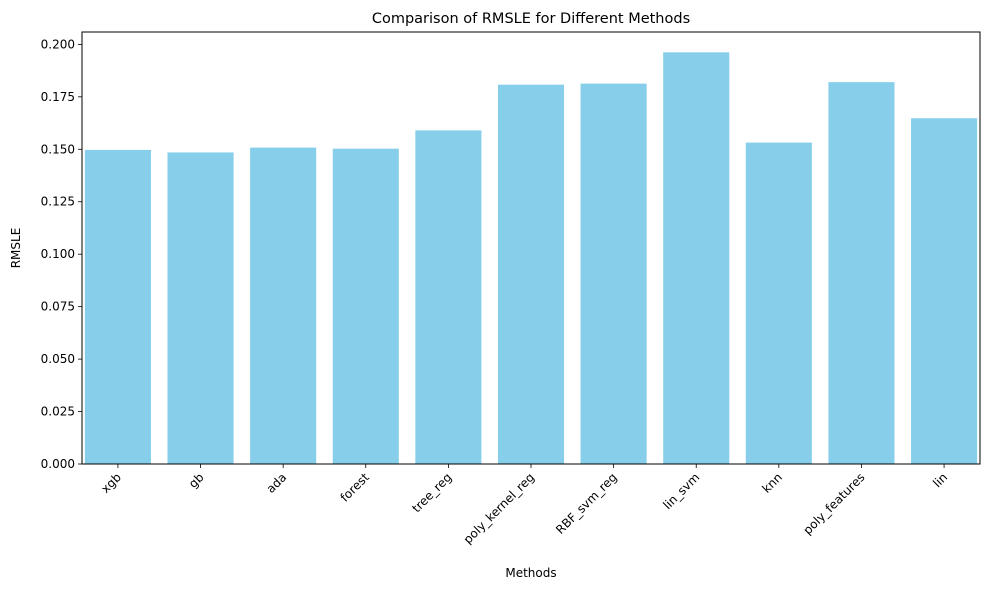 Image resolution: width=989 pixels, height=590 pixels. Describe the element at coordinates (58, 412) in the screenshot. I see `y-tick-label: 0.025` at that location.